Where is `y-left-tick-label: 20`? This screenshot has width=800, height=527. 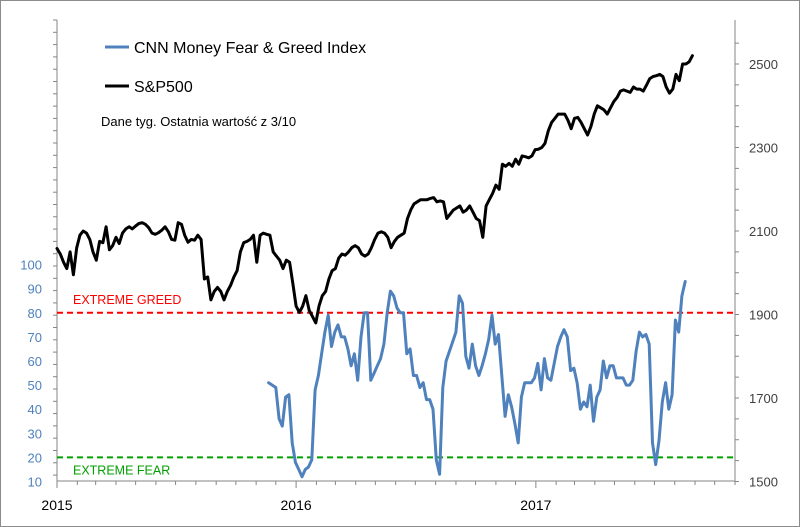 y-left-tick-label: 20 is located at coordinates (35, 457).